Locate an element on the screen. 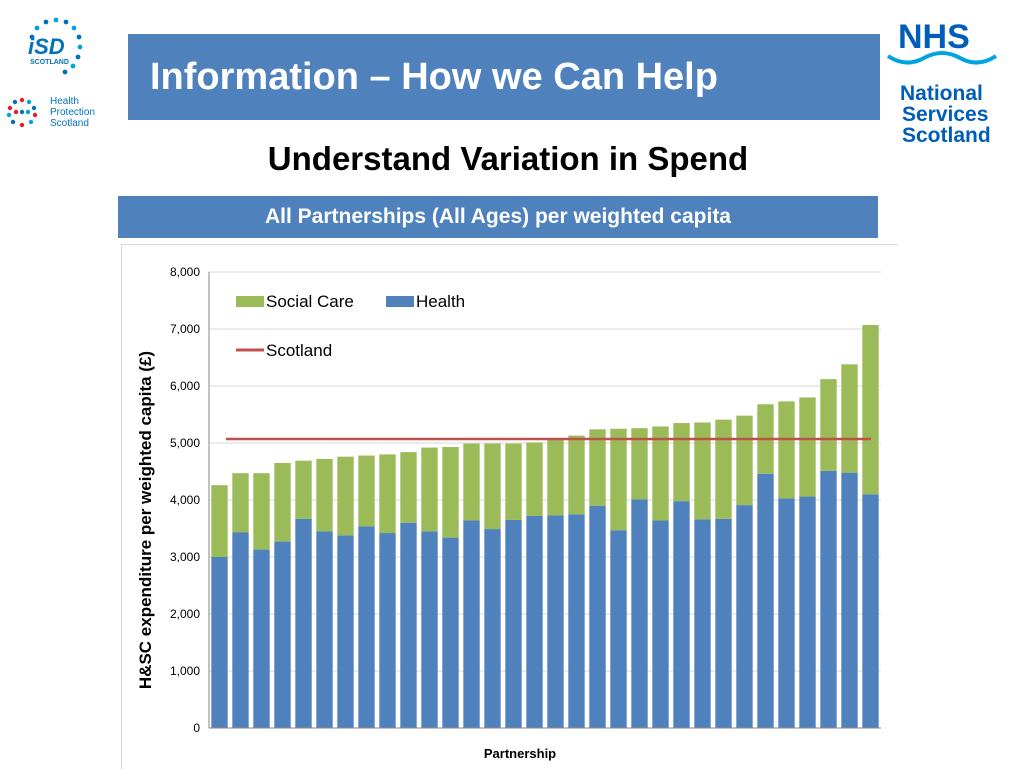  y-tick-label: 5,000 is located at coordinates (185, 443).